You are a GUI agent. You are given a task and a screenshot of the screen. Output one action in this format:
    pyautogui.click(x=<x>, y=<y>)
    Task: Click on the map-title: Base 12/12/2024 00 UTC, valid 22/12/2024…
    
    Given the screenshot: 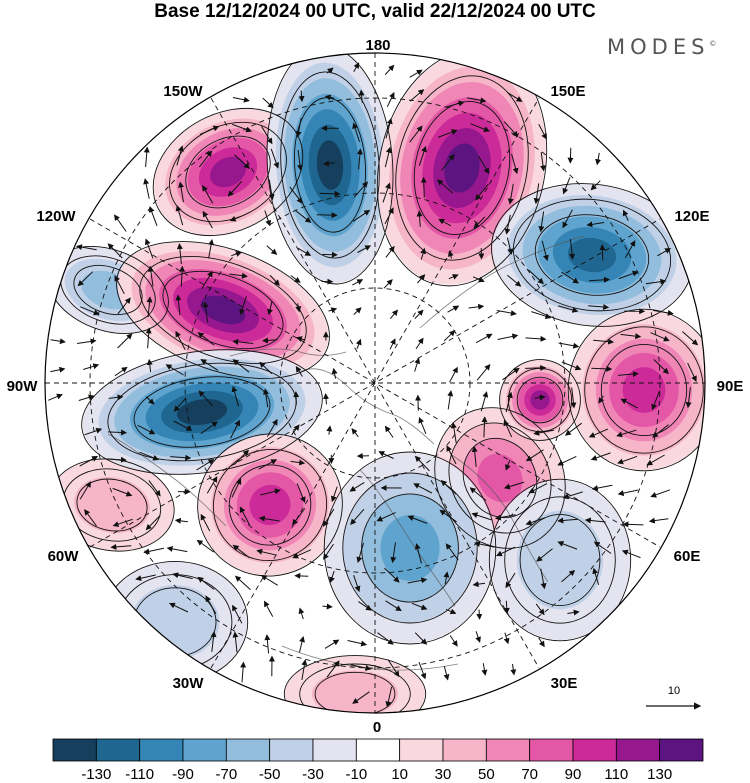 What is the action you would take?
    pyautogui.click(x=375, y=11)
    